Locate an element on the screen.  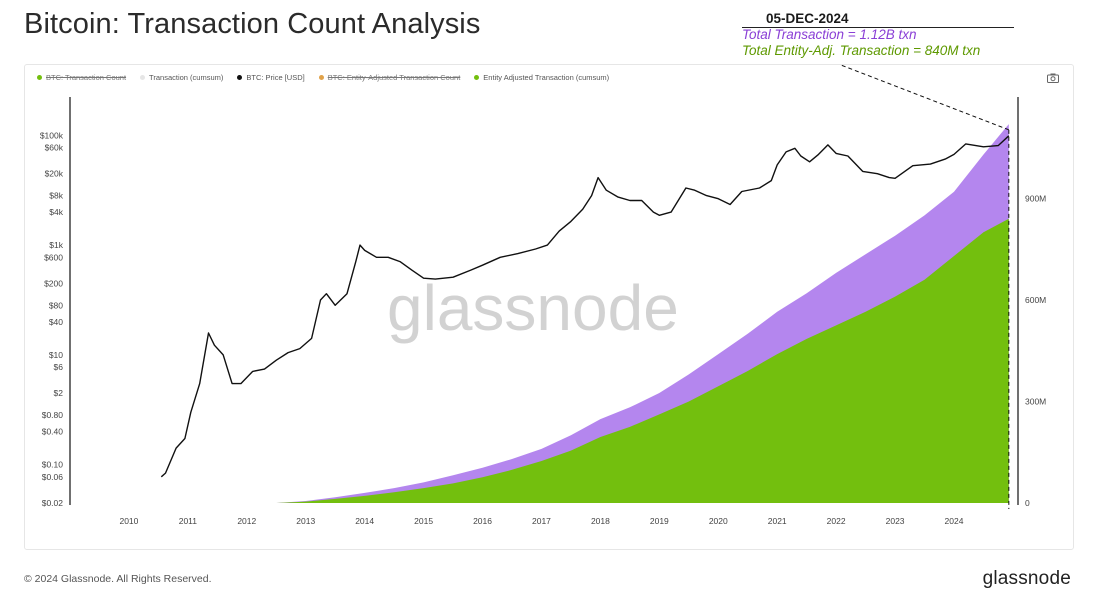
x-tick-label: 2013 is located at coordinates (305, 521).